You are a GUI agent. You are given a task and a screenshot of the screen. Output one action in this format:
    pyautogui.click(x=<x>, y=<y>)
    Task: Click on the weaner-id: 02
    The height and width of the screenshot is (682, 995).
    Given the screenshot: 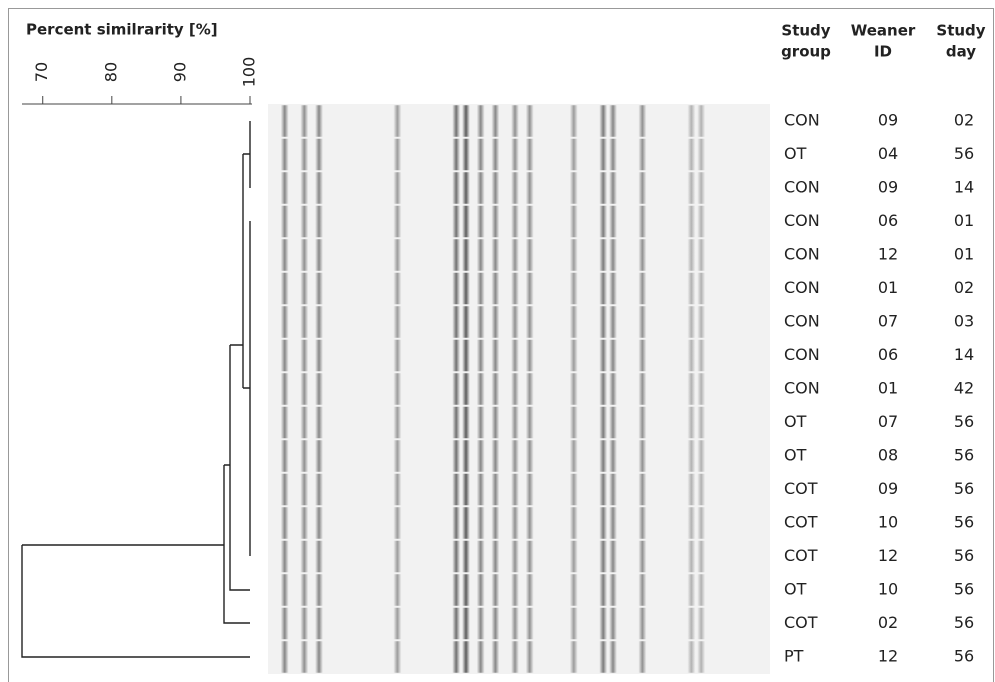 What is the action you would take?
    pyautogui.click(x=888, y=622)
    